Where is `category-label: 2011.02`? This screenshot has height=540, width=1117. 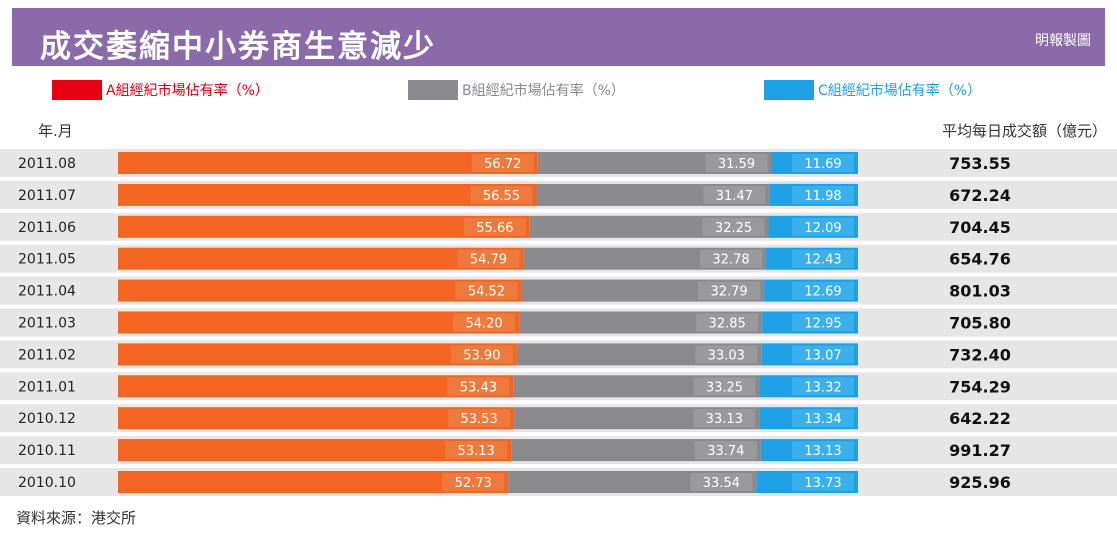
category-label: 2011.02 is located at coordinates (47, 355).